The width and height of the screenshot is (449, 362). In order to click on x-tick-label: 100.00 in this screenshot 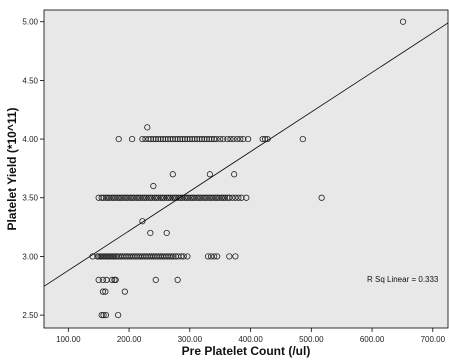, I will do `click(68, 339)`.